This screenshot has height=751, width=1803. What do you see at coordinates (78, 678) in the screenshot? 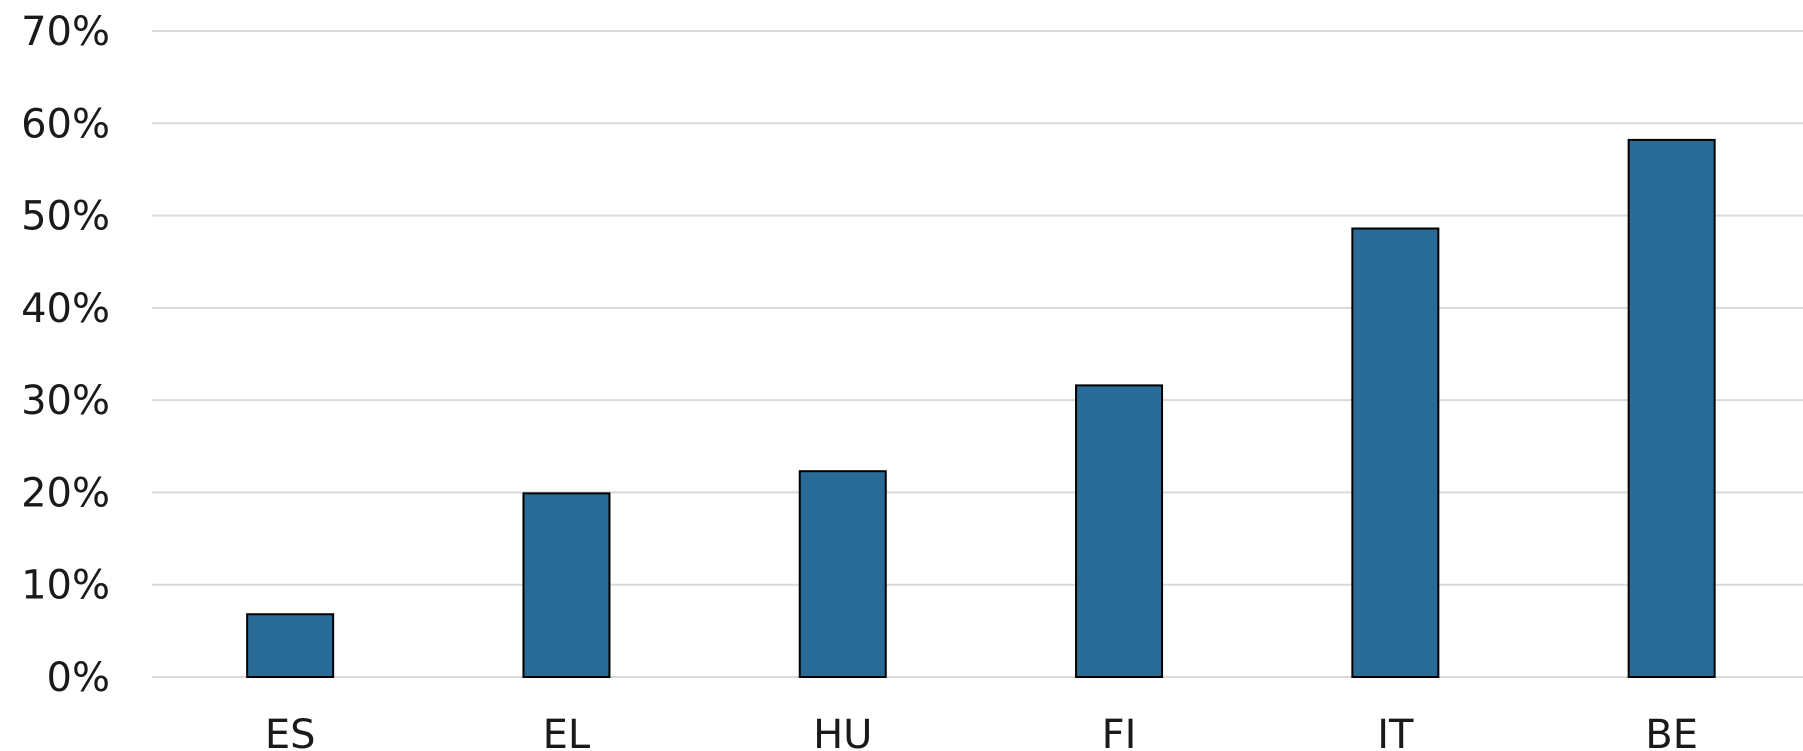
I see `y-tick-label: 0%` at bounding box center [78, 678].